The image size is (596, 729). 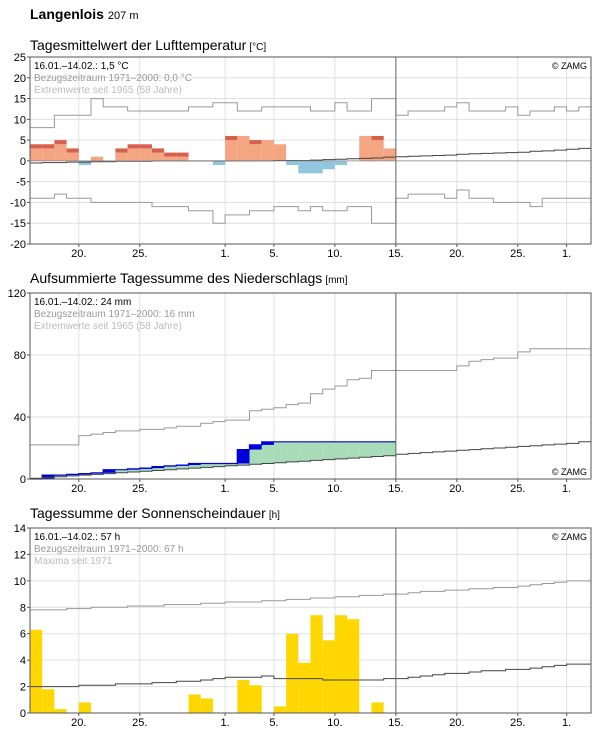 What do you see at coordinates (569, 537) in the screenshot?
I see `sunshine-credit: © ZAMG` at bounding box center [569, 537].